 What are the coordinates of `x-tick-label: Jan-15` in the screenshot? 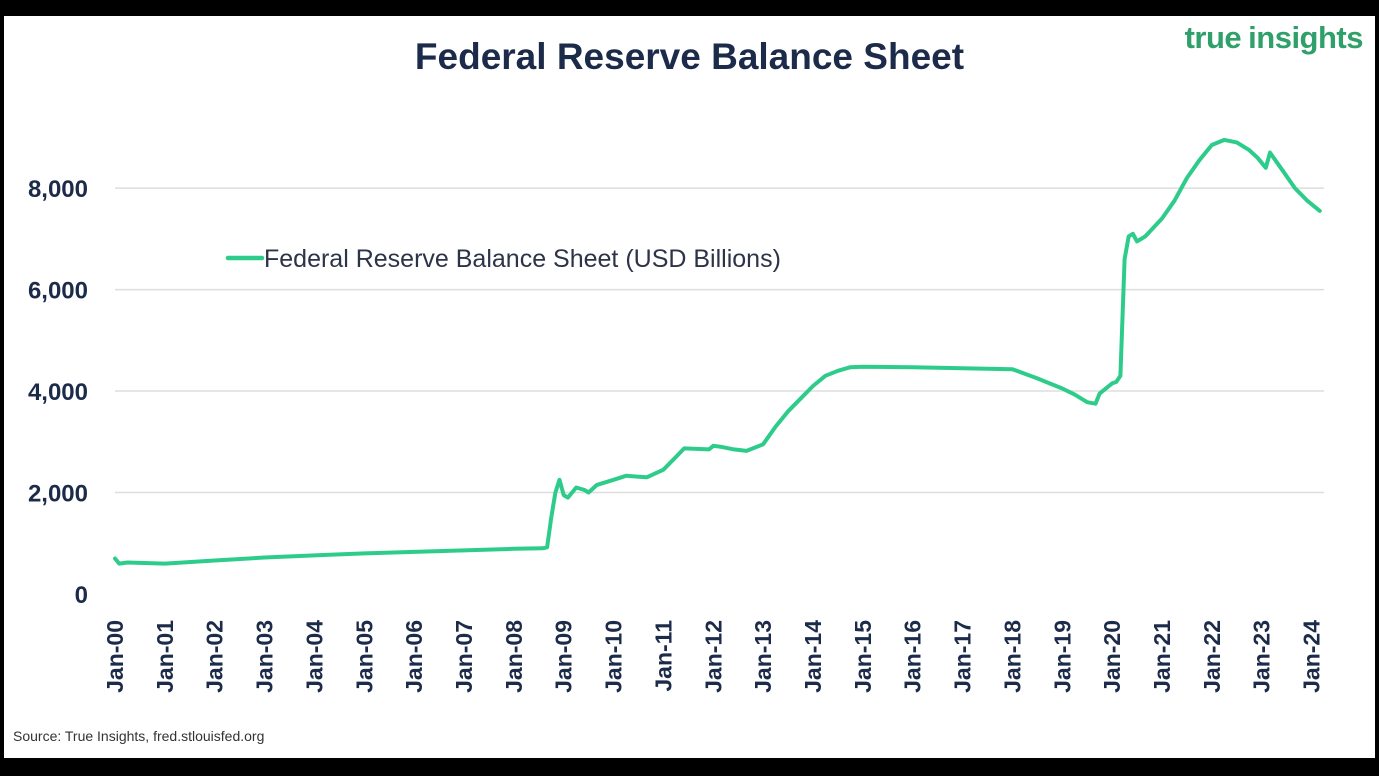 It's located at (863, 656).